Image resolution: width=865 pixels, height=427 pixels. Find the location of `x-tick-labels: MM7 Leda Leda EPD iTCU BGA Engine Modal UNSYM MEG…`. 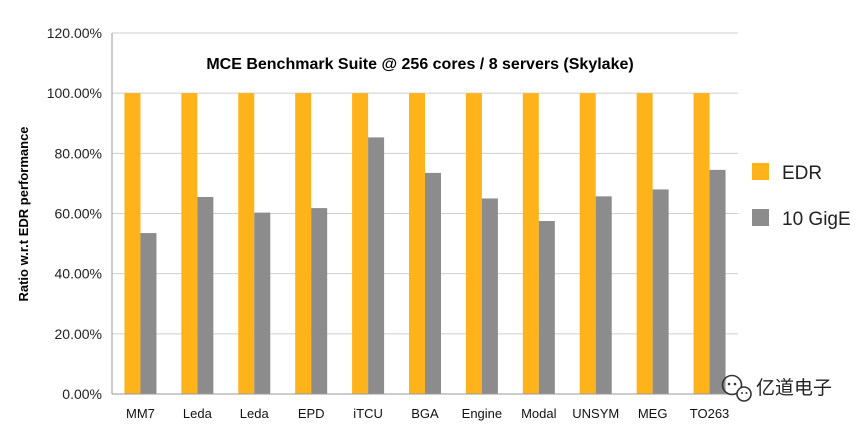

x-tick-labels: MM7 Leda Leda EPD iTCU BGA Engine Modal UNSYM MEG… is located at coordinates (427, 413).